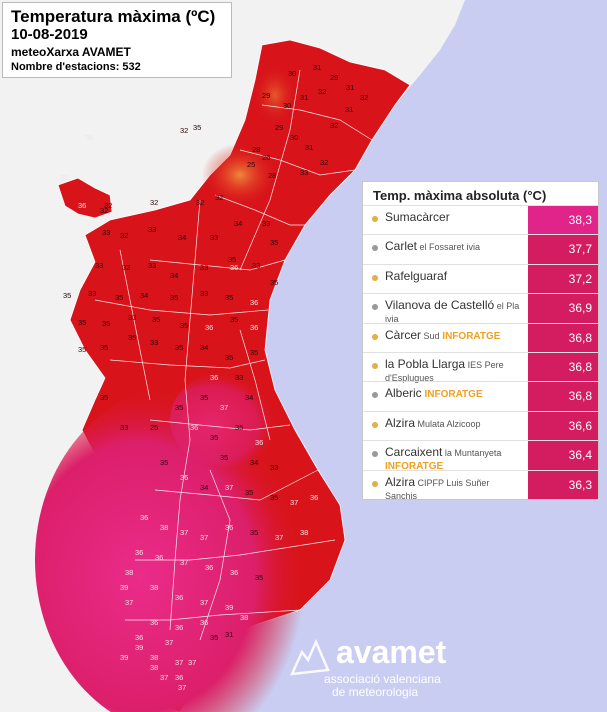  What do you see at coordinates (563, 279) in the screenshot?
I see `temperature-value: 37,2` at bounding box center [563, 279].